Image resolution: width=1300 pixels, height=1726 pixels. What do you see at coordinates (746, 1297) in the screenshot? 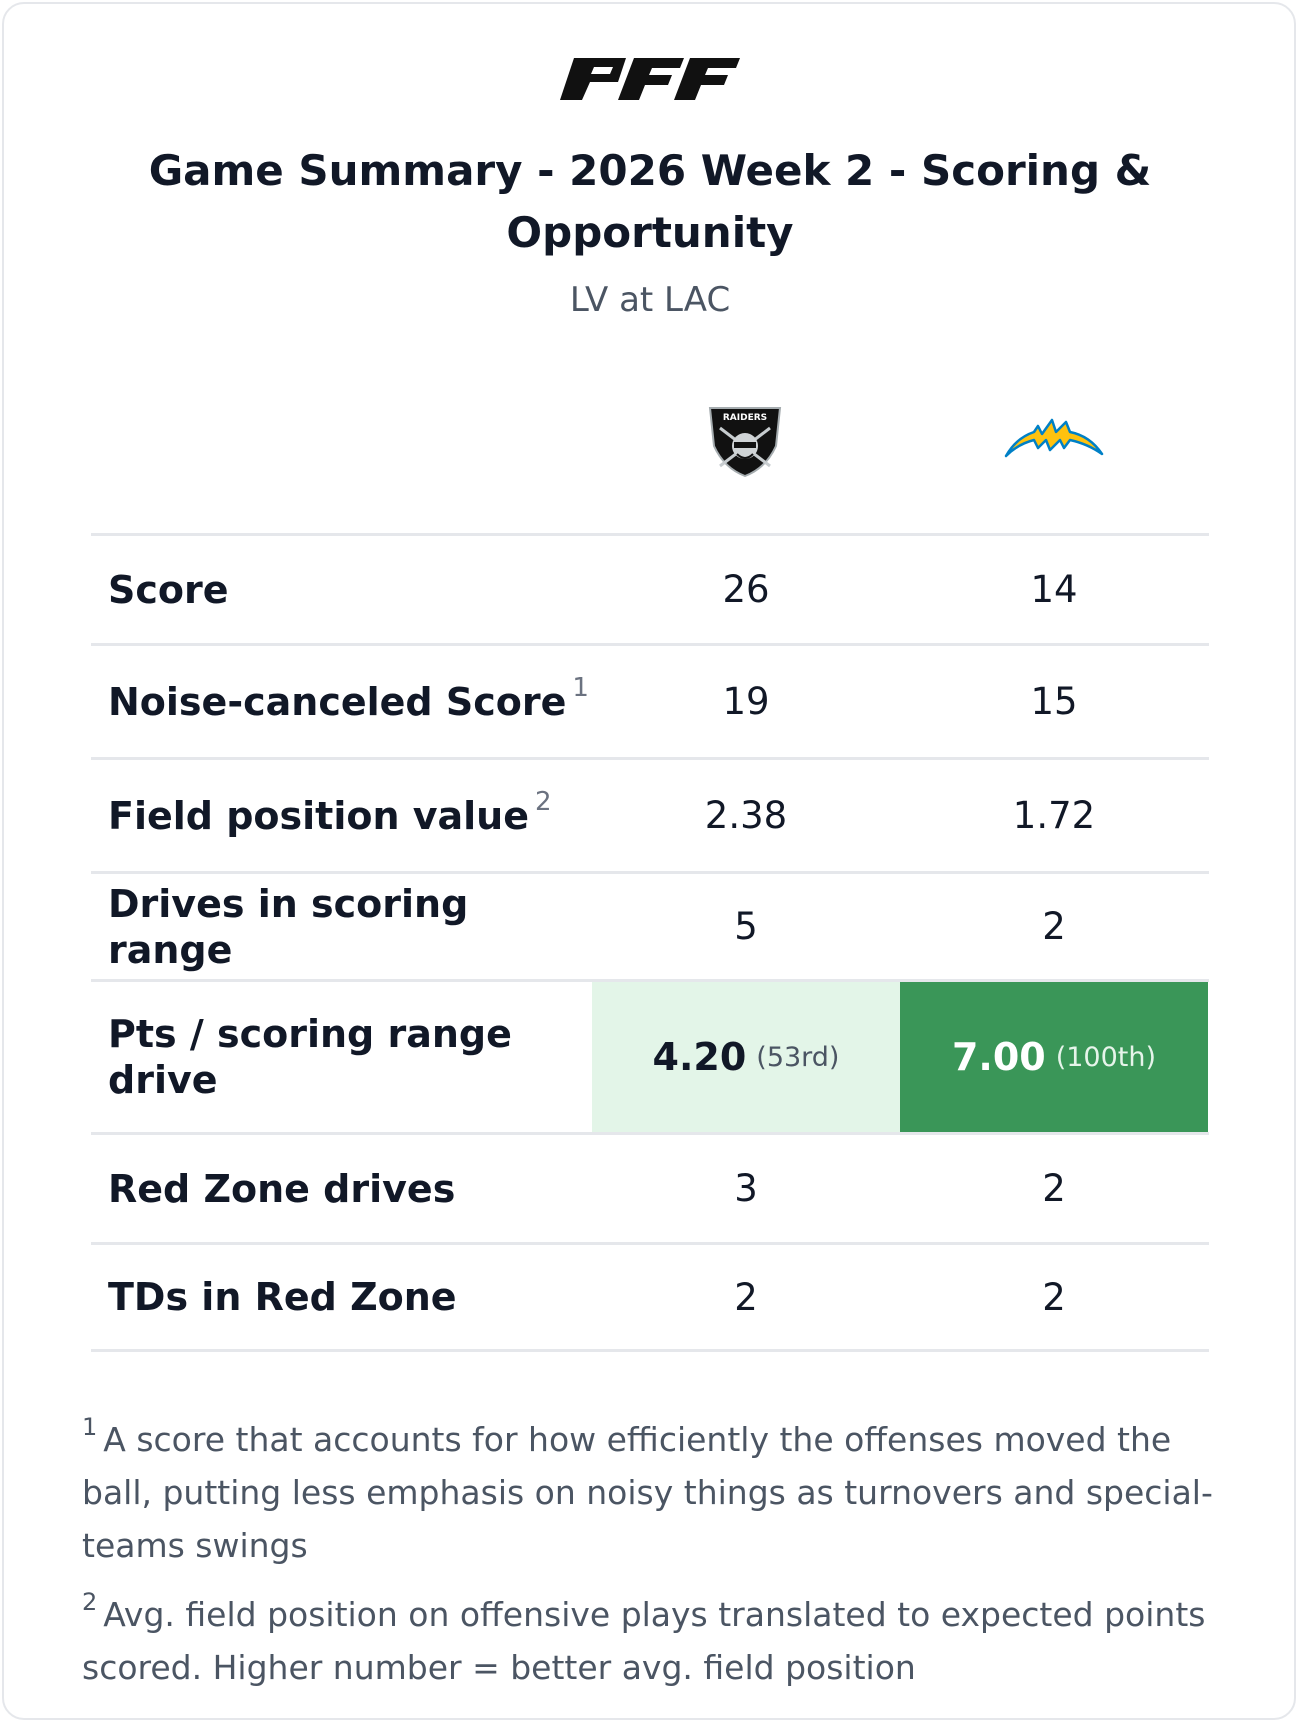
I see `away-value: 2` at bounding box center [746, 1297].